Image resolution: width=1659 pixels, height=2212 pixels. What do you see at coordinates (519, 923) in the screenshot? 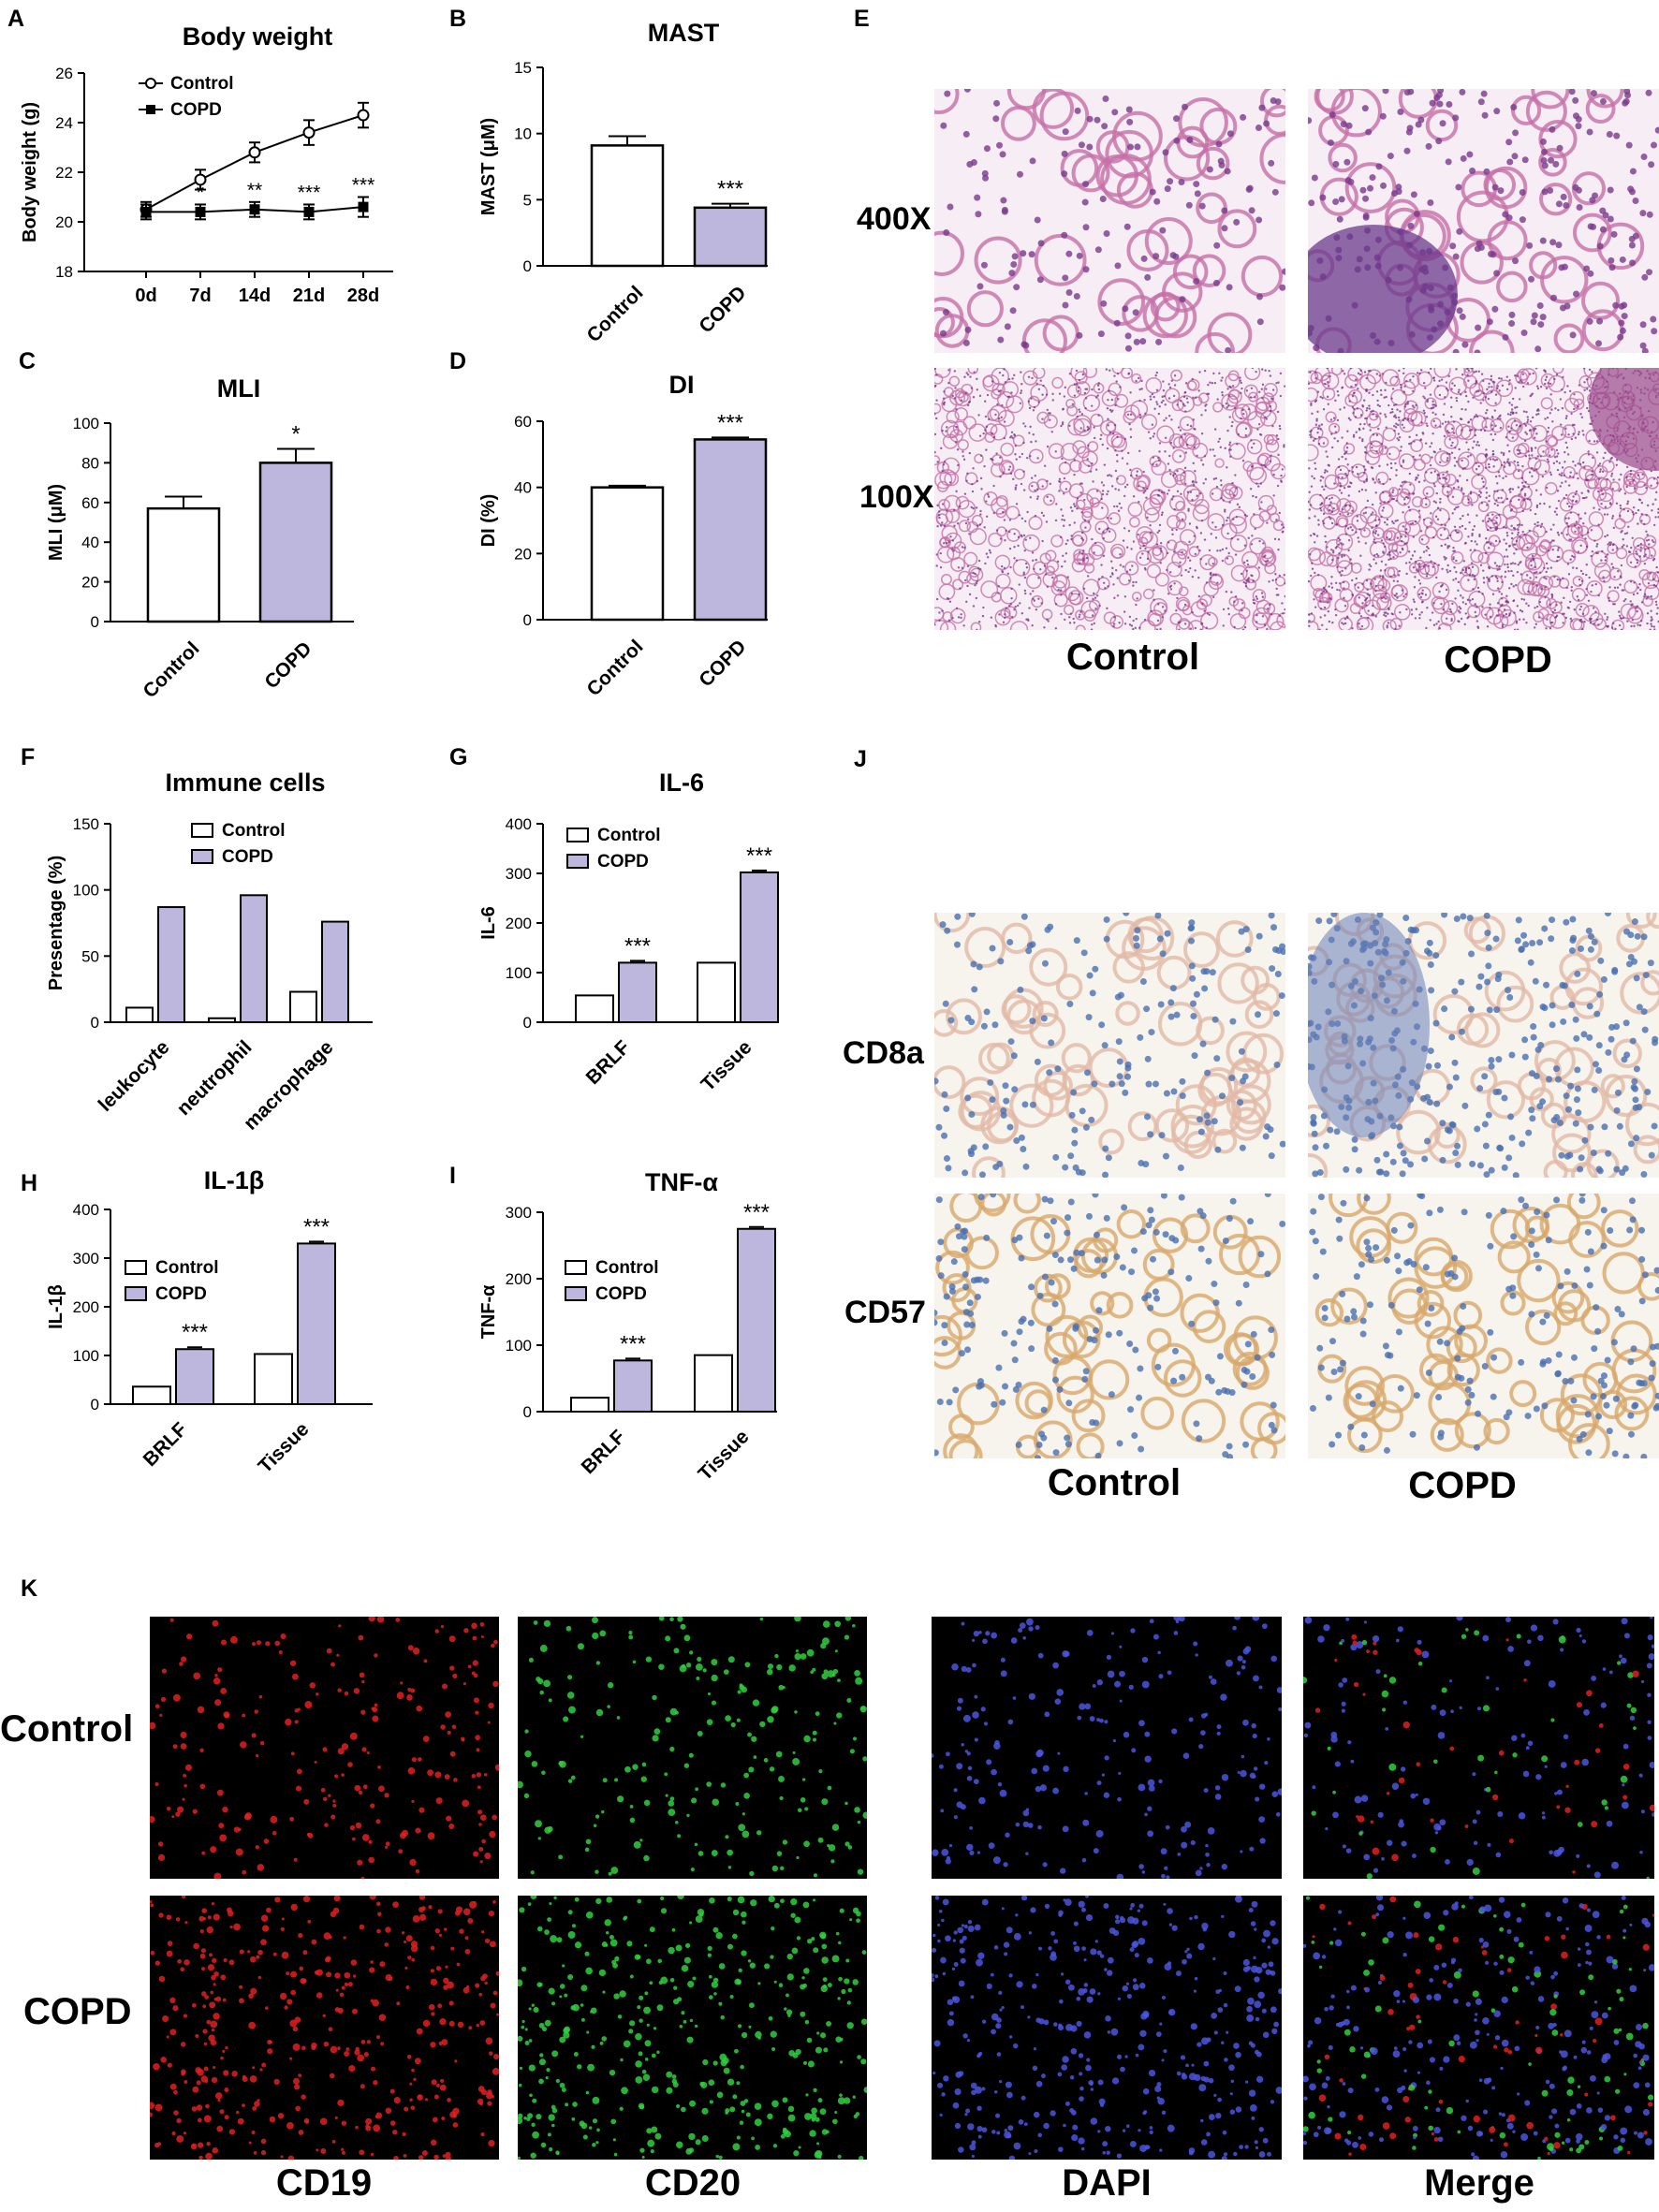
I see `y-tick-label: 200` at bounding box center [519, 923].